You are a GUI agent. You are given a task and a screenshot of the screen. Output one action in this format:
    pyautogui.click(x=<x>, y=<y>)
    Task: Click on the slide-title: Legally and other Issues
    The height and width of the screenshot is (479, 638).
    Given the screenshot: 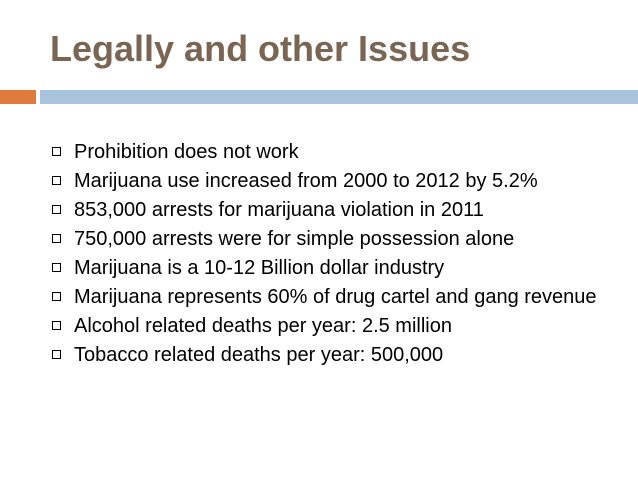 What is the action you would take?
    pyautogui.click(x=260, y=48)
    